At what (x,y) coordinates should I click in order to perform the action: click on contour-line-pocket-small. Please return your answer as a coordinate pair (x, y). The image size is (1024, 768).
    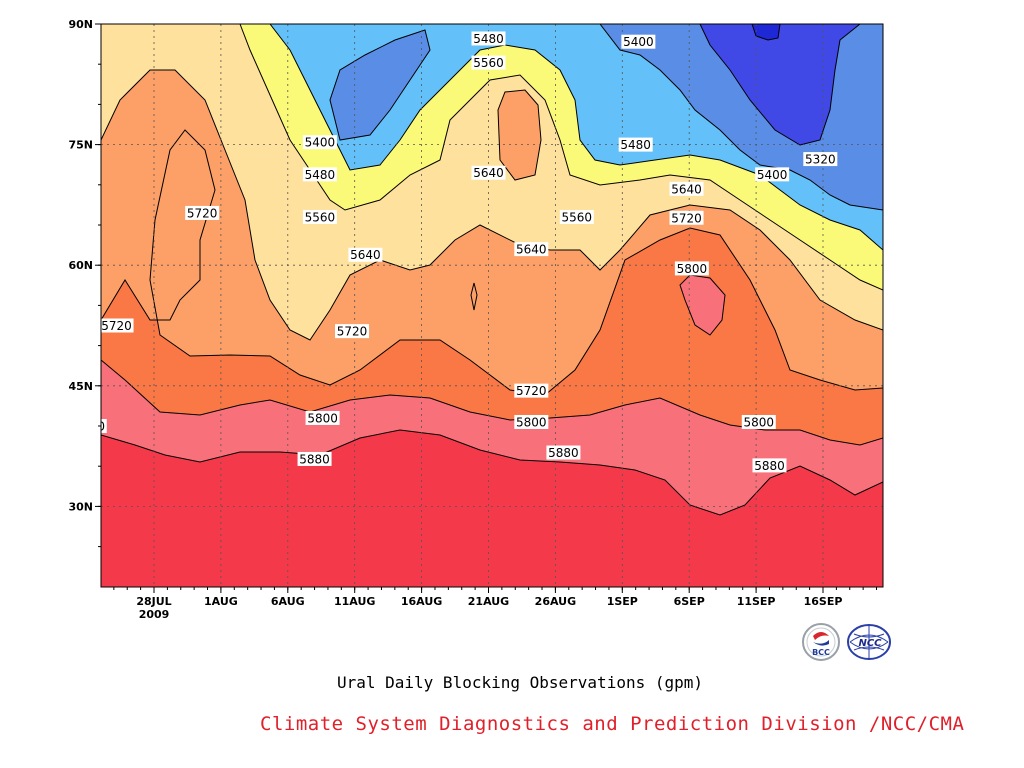
    Looking at the image, I should click on (474, 296).